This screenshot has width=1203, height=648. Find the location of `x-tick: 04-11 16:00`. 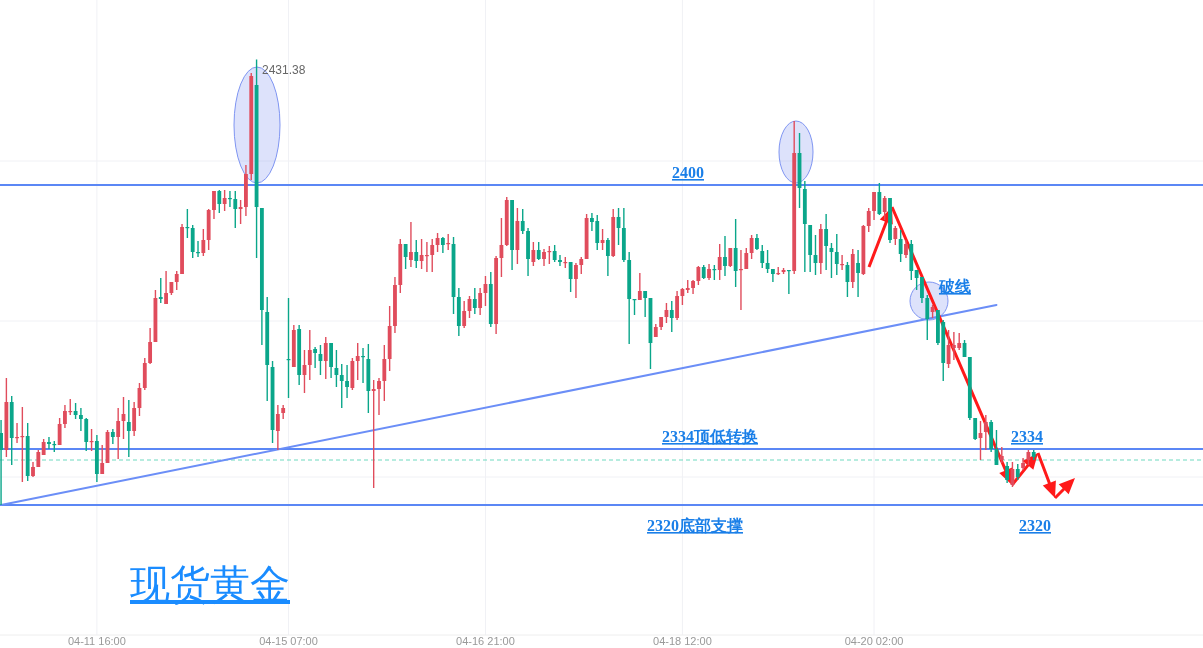

x-tick: 04-11 16:00 is located at coordinates (96, 641).